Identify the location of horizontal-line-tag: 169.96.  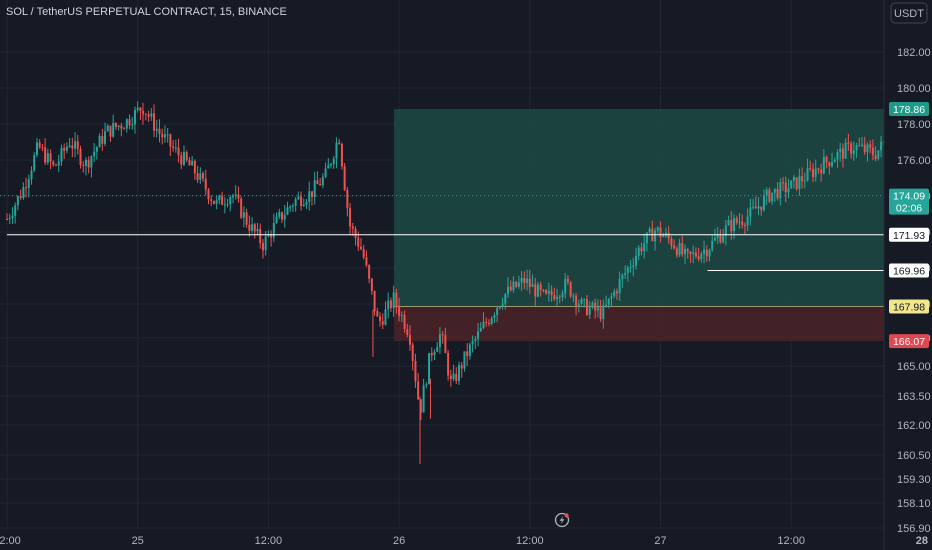
(909, 270).